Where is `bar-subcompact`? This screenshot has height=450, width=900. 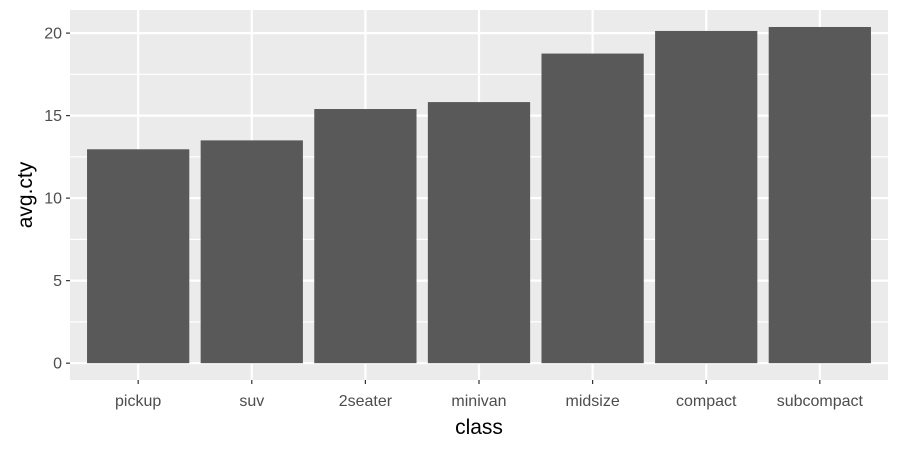
bar-subcompact is located at coordinates (819, 195).